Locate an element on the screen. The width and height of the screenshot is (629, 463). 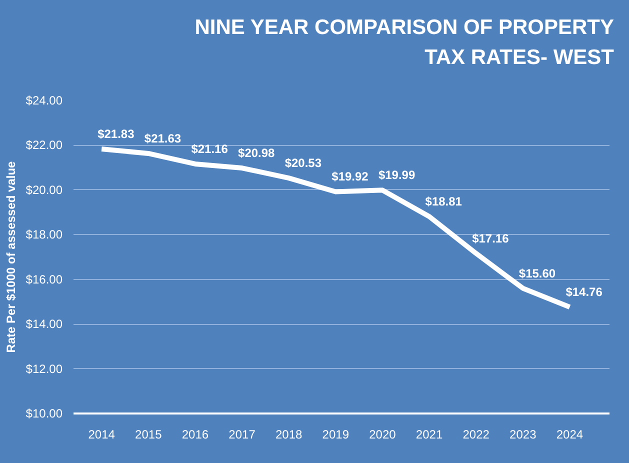
x-tick-label: 2018 is located at coordinates (289, 435).